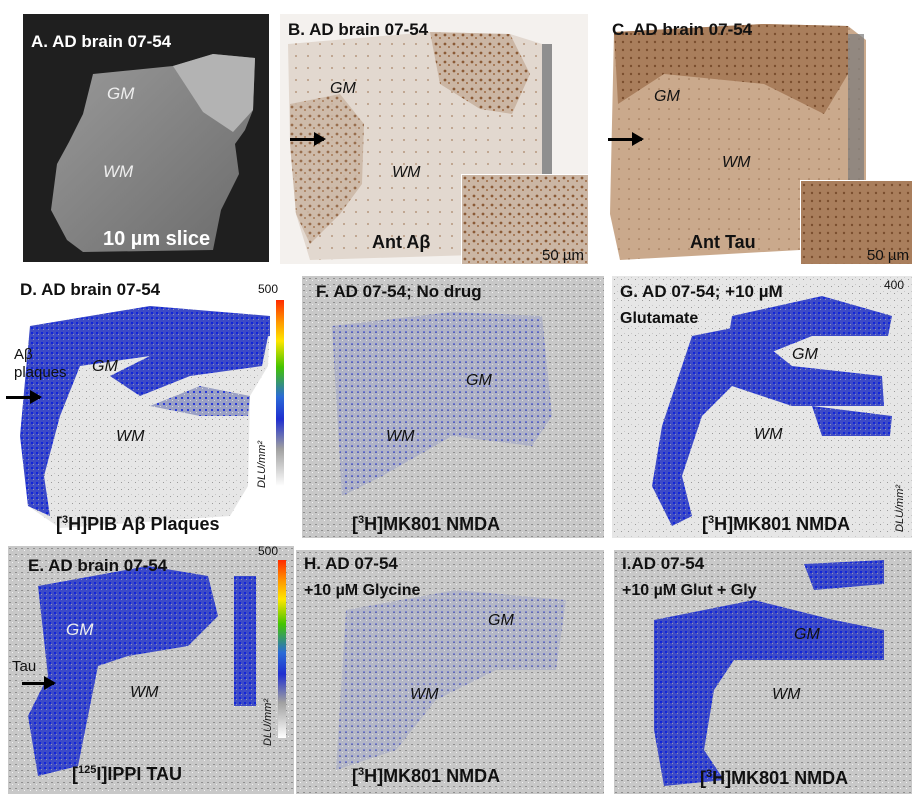  Describe the element at coordinates (268, 722) in the screenshot. I see `panel-e-colorbar-unit: DLU/mm²` at that location.